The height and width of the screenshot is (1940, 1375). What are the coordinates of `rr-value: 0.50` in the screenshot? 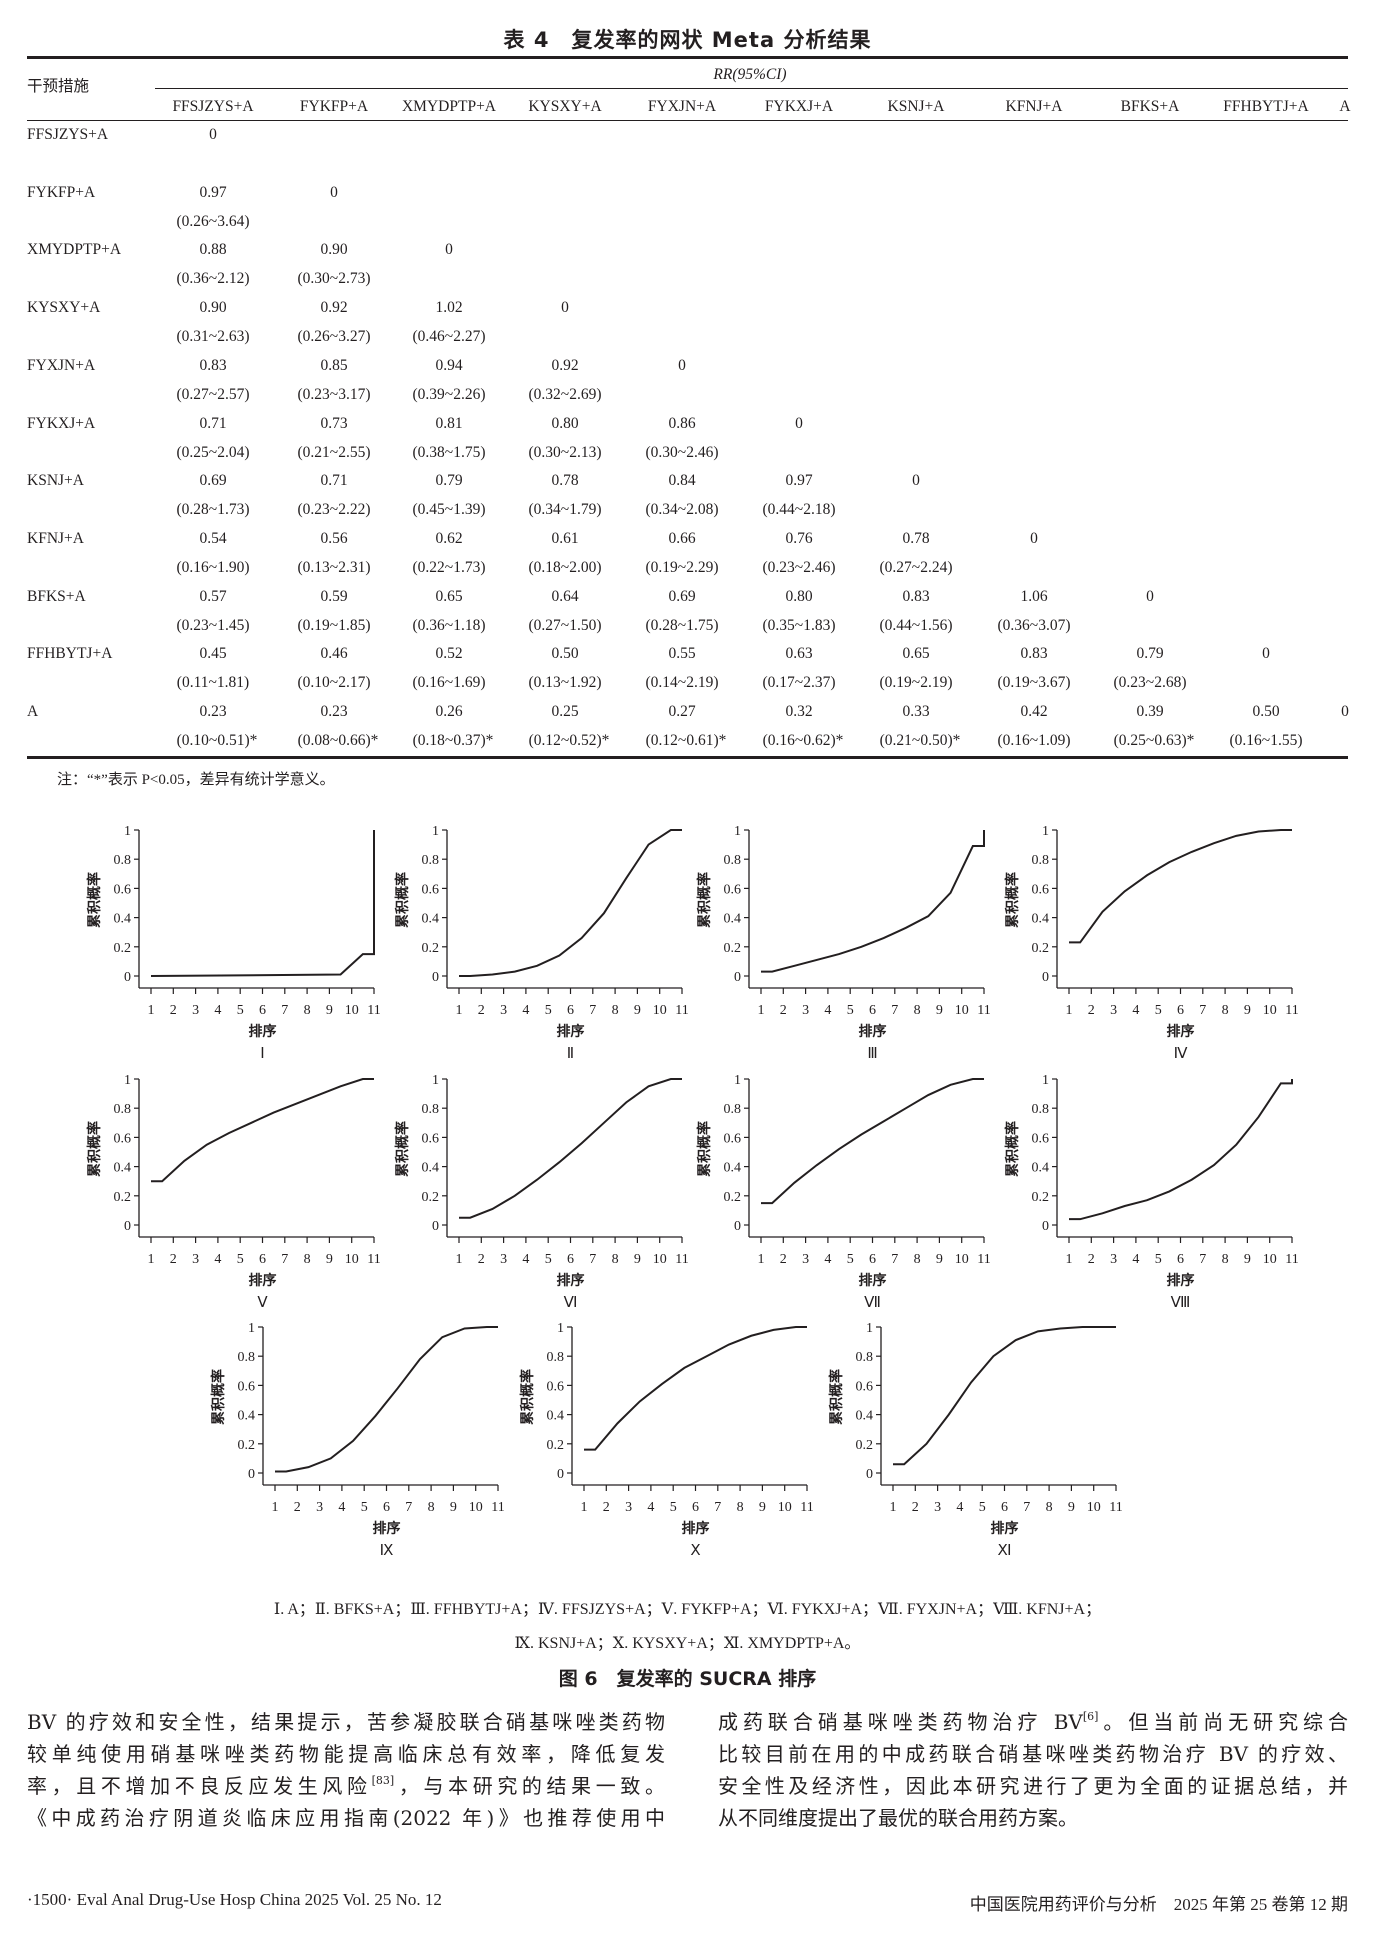 It's located at (1266, 711).